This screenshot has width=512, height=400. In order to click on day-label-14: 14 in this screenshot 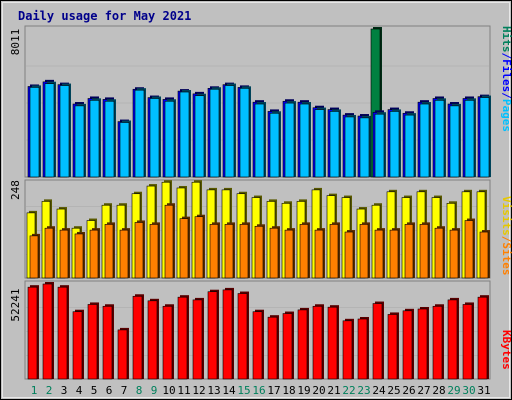, I will do `click(229, 390)`.